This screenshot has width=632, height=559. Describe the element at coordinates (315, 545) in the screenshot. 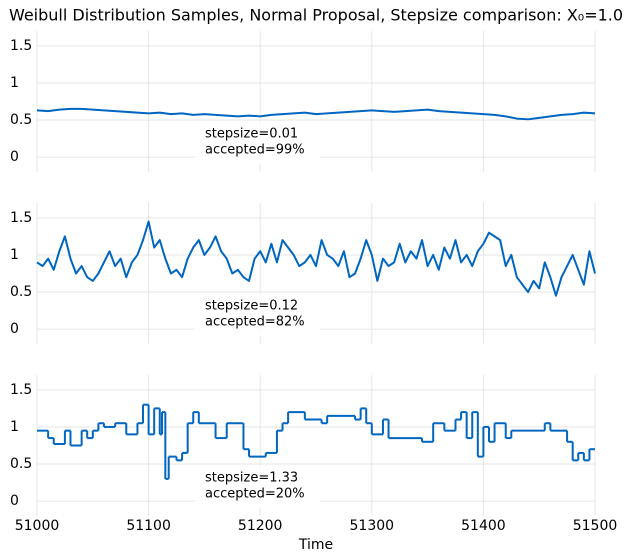

I see `x-axis-label: Time` at that location.